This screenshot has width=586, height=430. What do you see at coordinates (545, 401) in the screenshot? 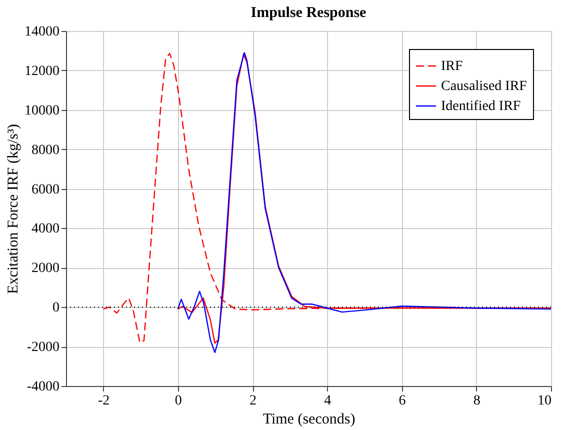
I see `x-tick-label: 10` at bounding box center [545, 401].